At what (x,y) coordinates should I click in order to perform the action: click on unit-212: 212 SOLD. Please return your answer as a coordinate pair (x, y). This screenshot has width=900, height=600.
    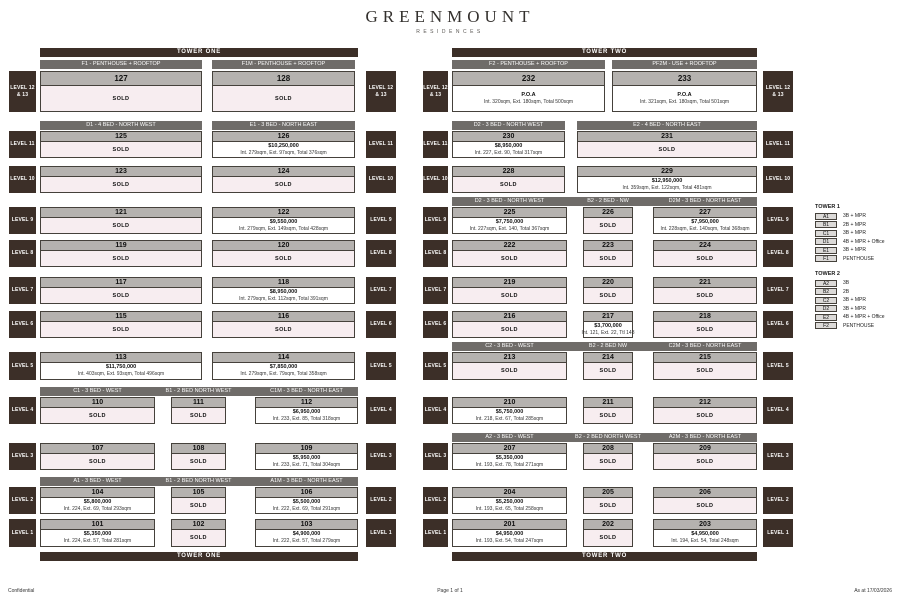
    Looking at the image, I should click on (705, 410).